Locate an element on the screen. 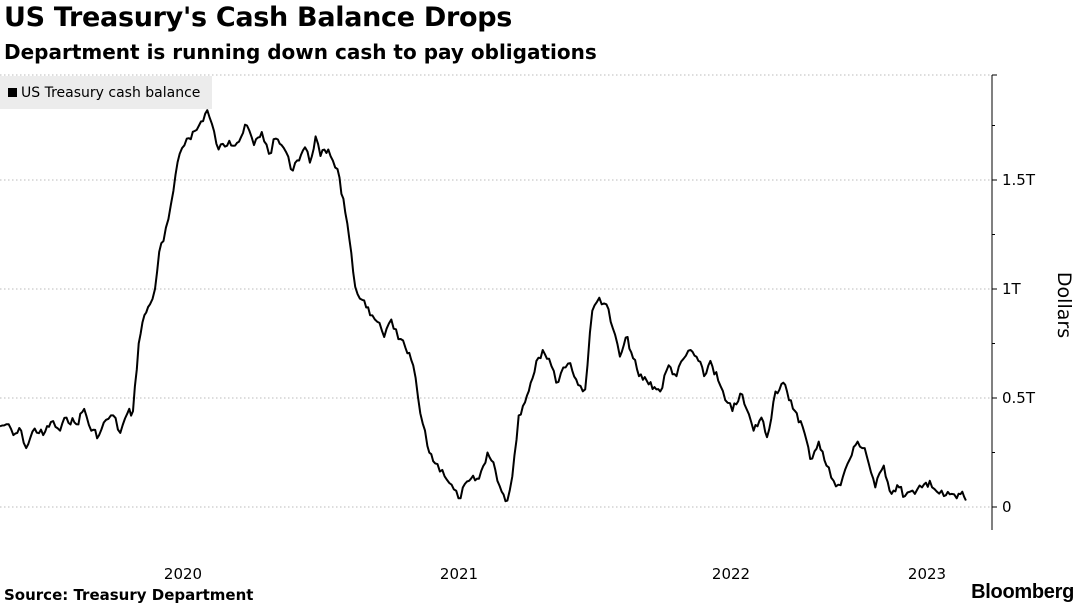 The width and height of the screenshot is (1080, 608). bloomberg-logo: Bloomberg is located at coordinates (1022, 592).